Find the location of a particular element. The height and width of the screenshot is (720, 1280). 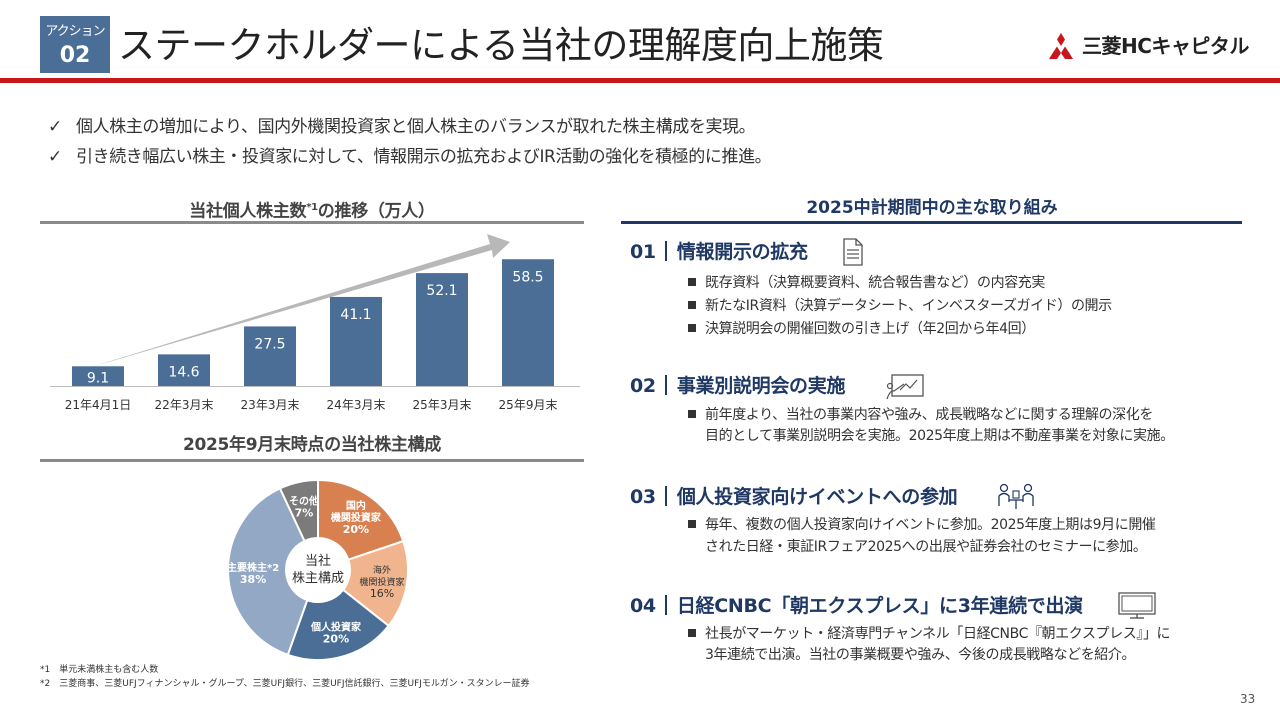

initiative-04-title: 04 日経CNBC「朝エクスプレス」に3年連続で出演 is located at coordinates (856, 606).